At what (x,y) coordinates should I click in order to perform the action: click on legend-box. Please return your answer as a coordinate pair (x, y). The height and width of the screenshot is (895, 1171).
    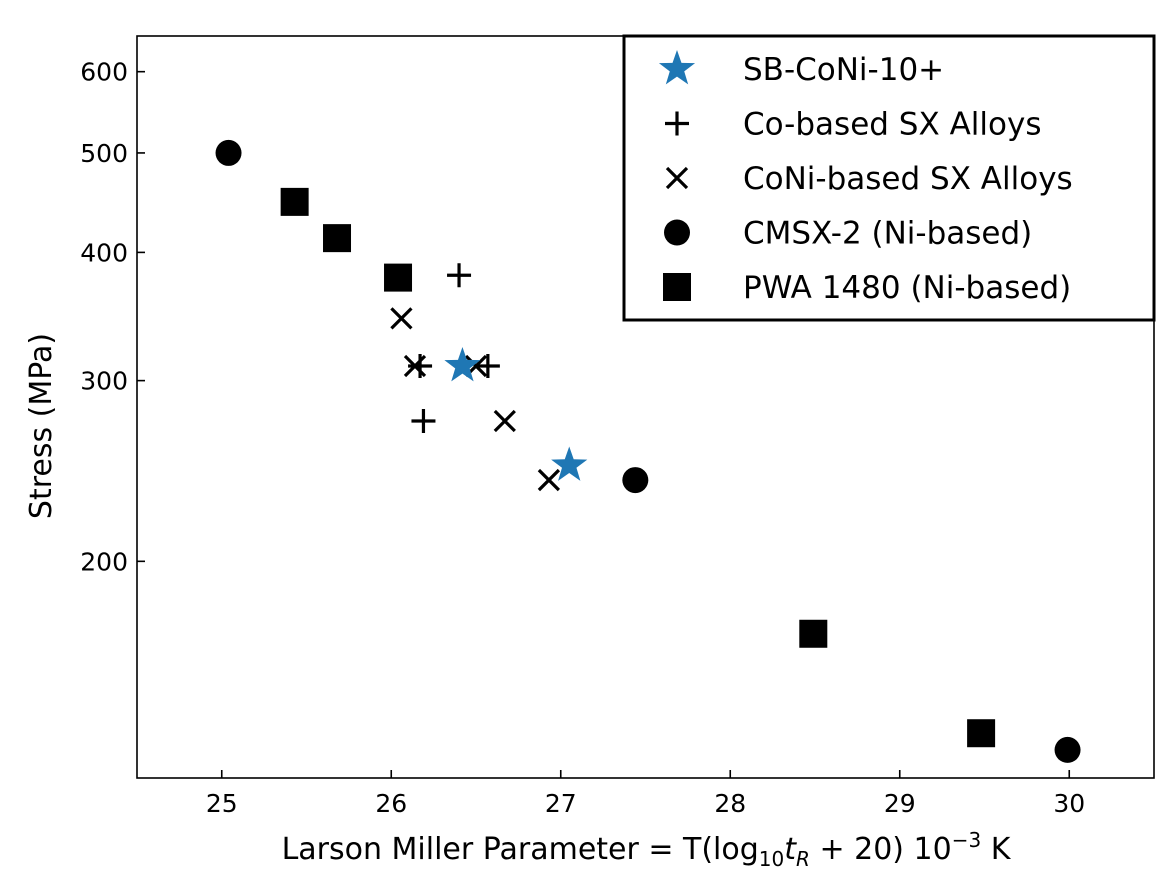
    Looking at the image, I should click on (889, 178).